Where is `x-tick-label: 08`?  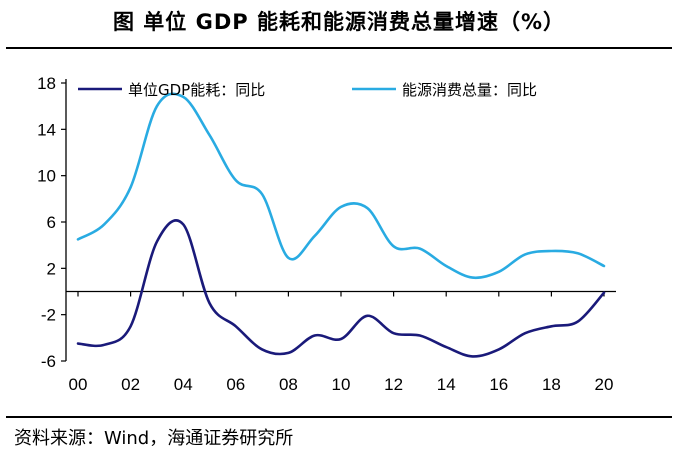
x-tick-label: 08 is located at coordinates (288, 384).